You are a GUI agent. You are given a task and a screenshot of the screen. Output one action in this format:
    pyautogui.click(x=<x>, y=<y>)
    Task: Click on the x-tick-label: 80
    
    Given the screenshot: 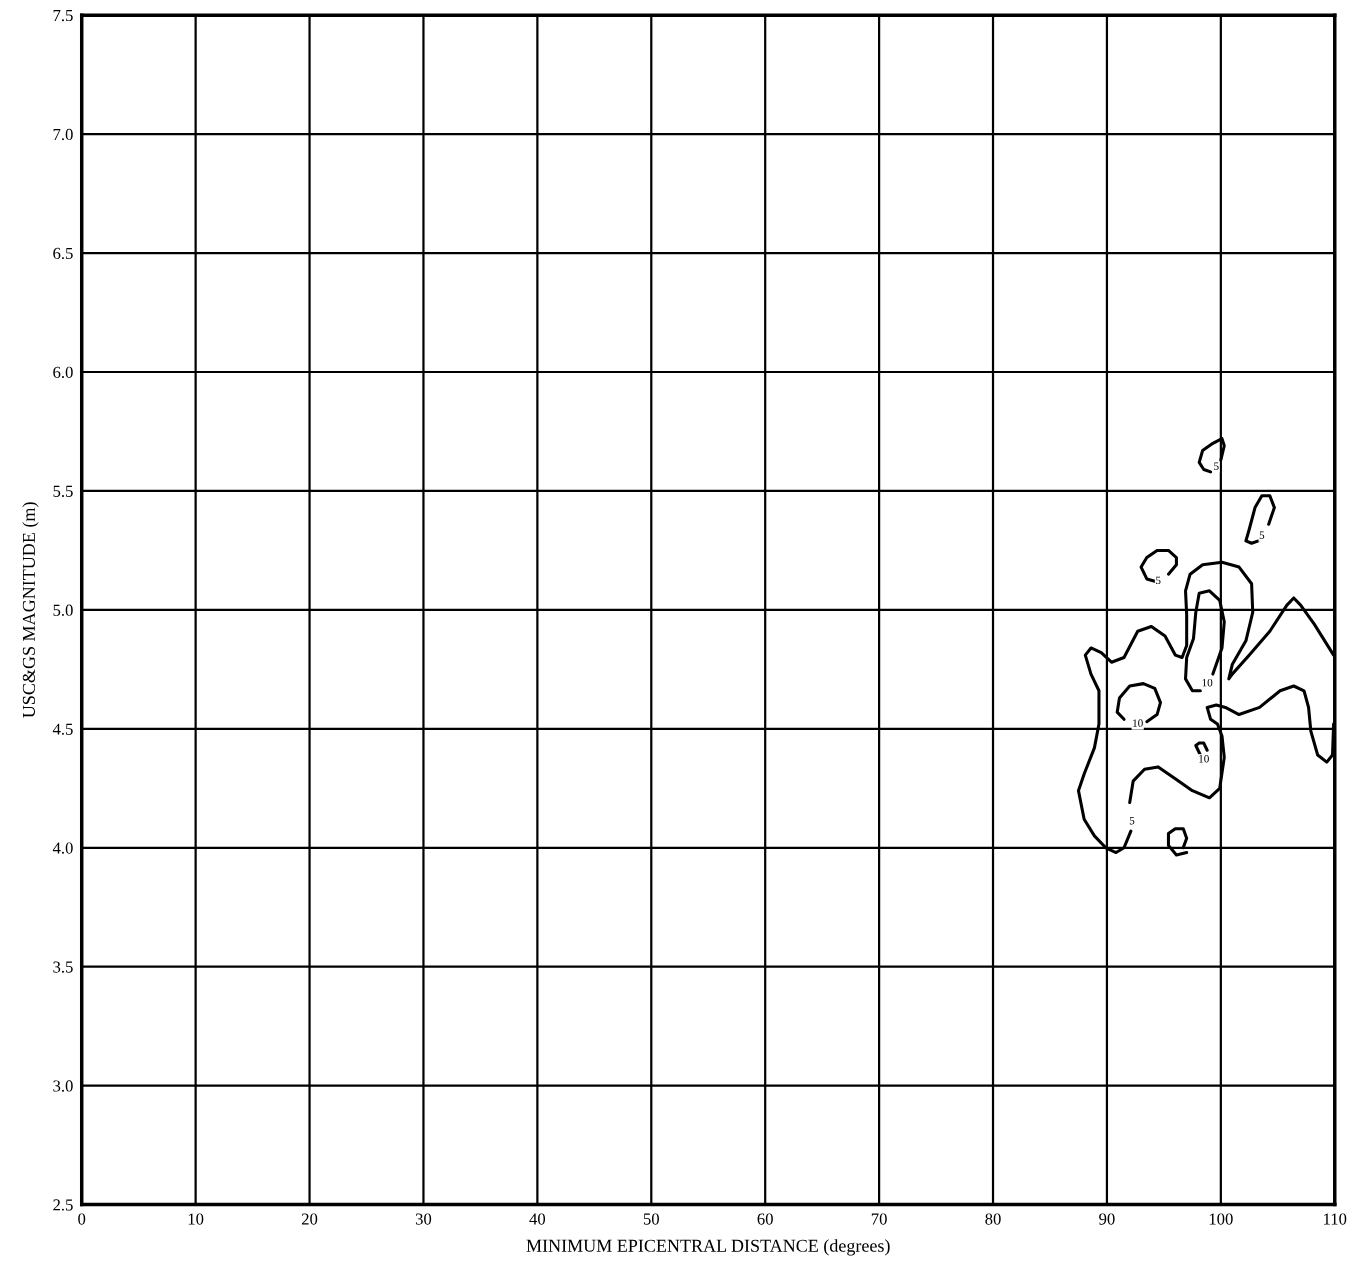 What is the action you would take?
    pyautogui.click(x=993, y=1219)
    